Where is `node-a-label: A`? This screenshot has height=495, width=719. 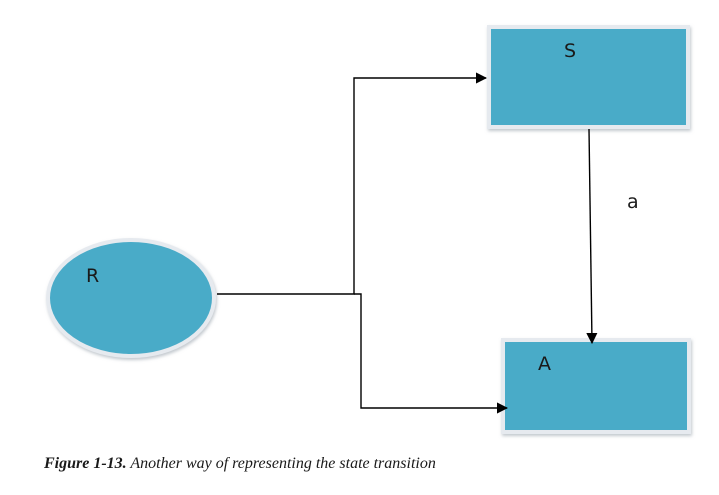 node-a-label: A is located at coordinates (544, 364).